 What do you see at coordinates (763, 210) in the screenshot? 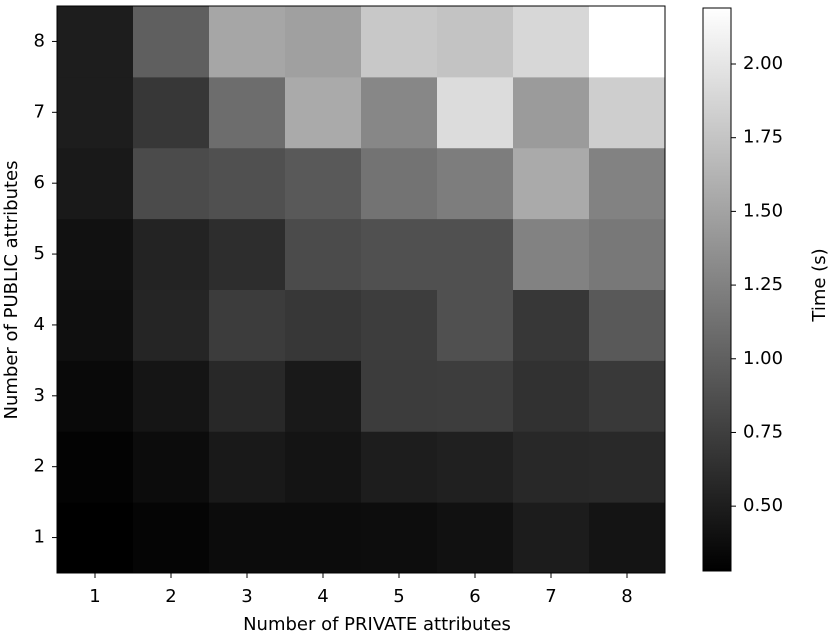
I see `colorbar-tick-label: 1.50` at bounding box center [763, 210].